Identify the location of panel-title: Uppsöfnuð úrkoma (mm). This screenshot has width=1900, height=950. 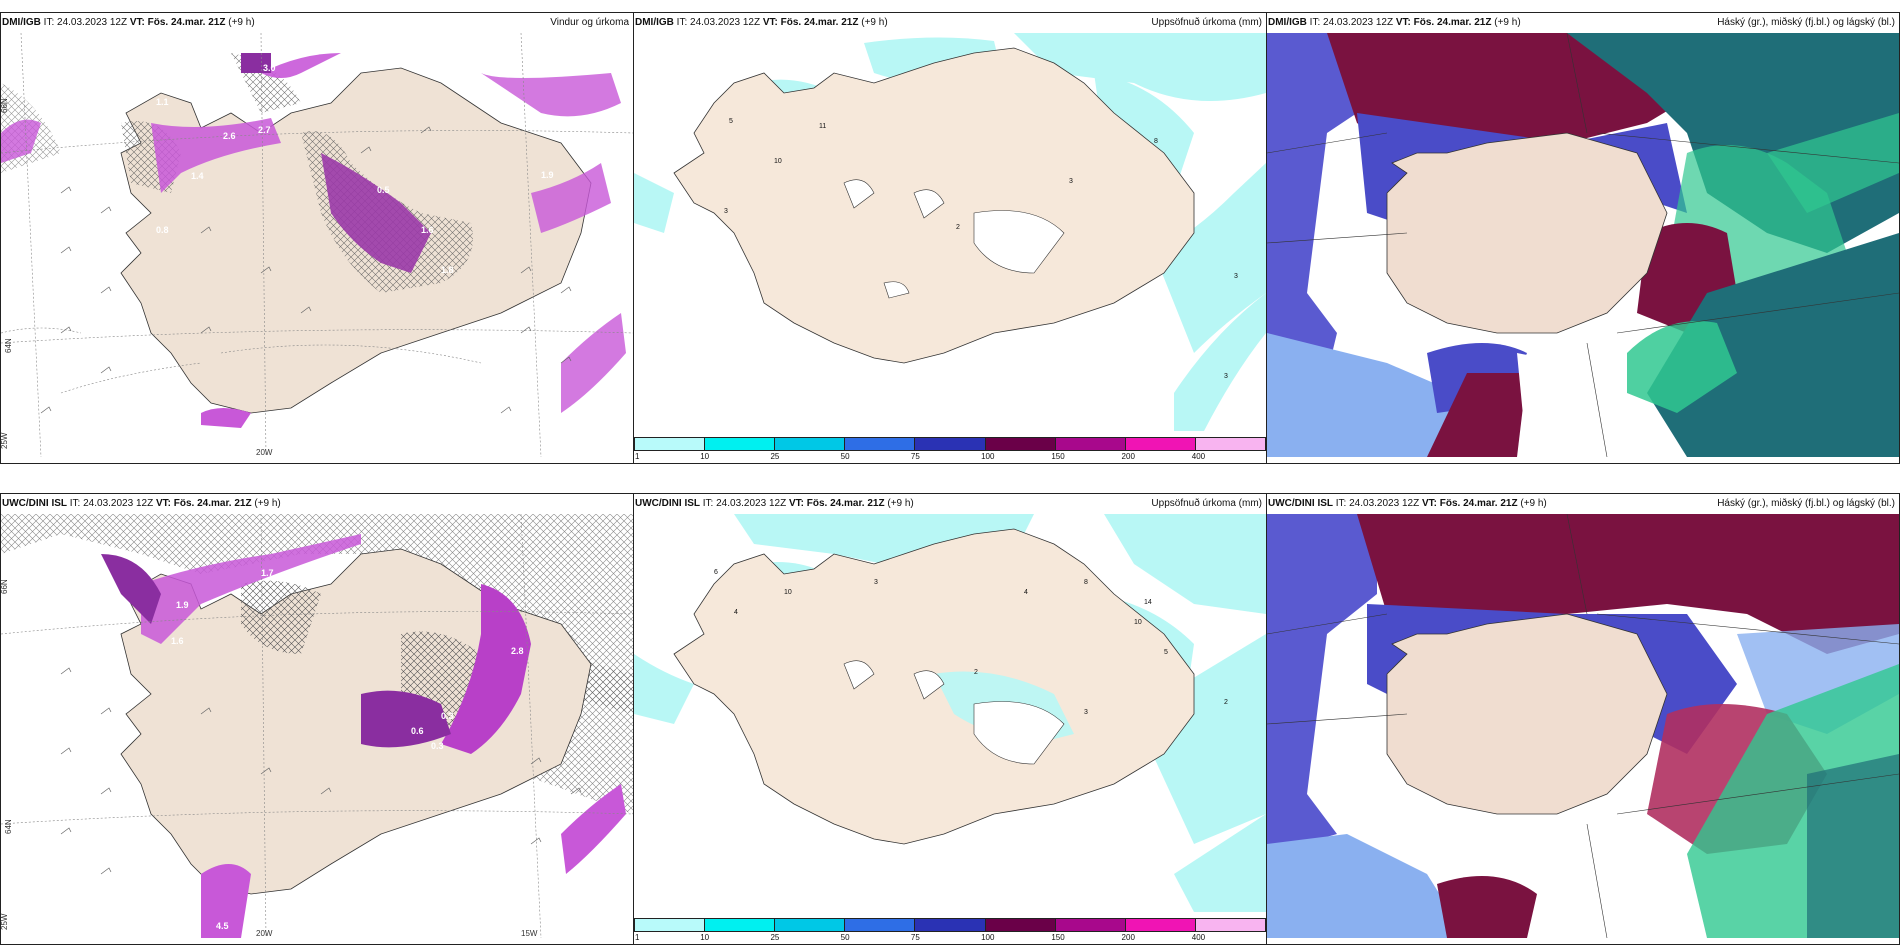
(1206, 503).